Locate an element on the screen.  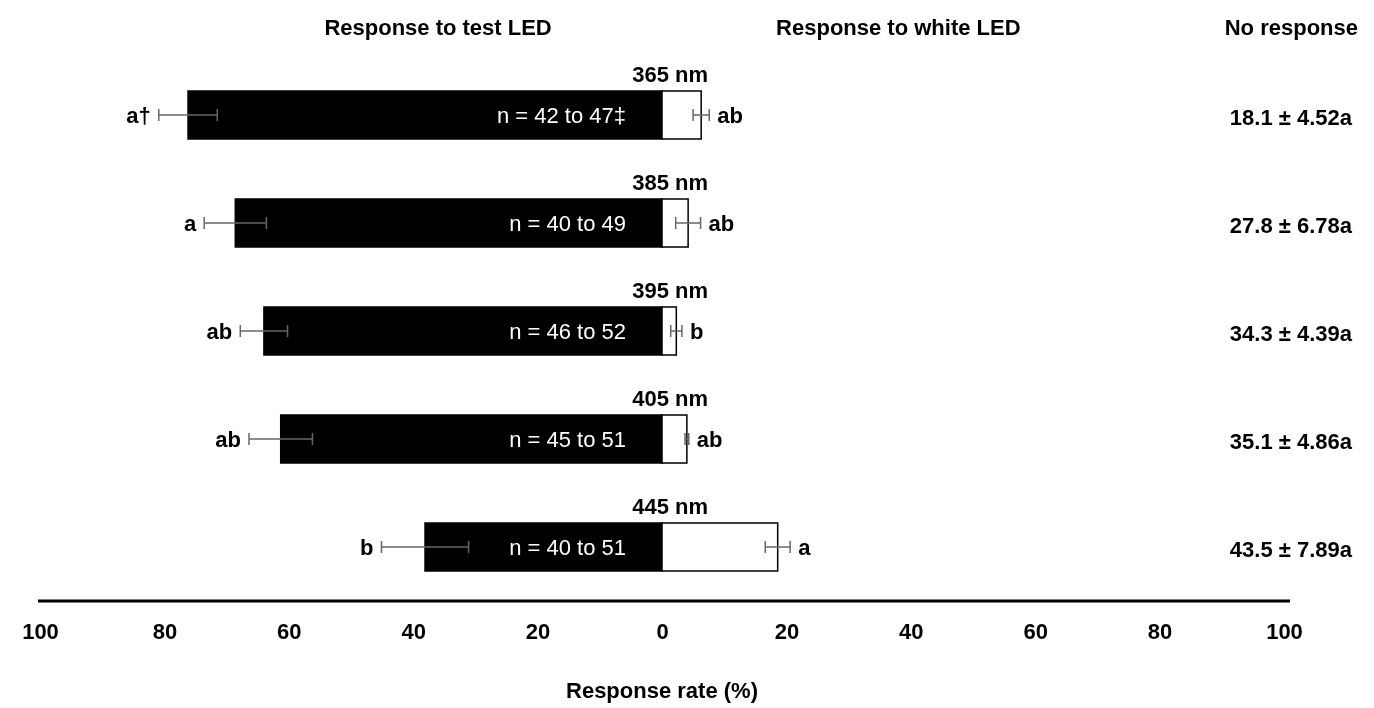
text: Response to test LED is located at coordinates (438, 27).